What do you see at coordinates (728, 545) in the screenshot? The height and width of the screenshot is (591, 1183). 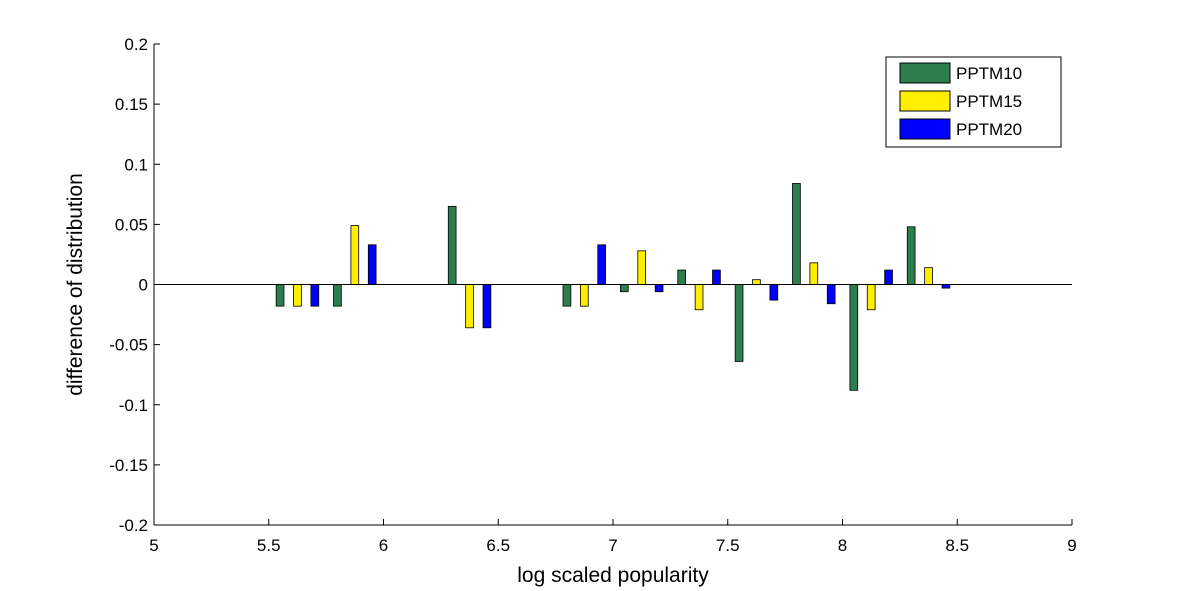 I see `x-tick-label: 7.5` at bounding box center [728, 545].